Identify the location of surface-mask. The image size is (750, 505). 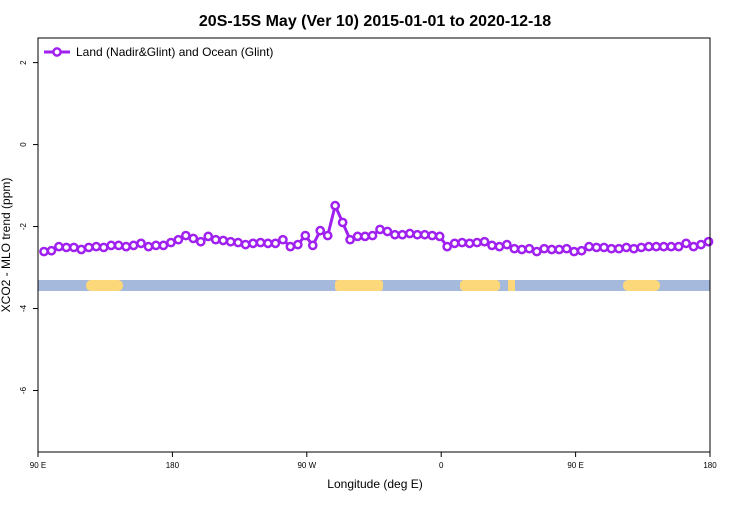
(374, 285).